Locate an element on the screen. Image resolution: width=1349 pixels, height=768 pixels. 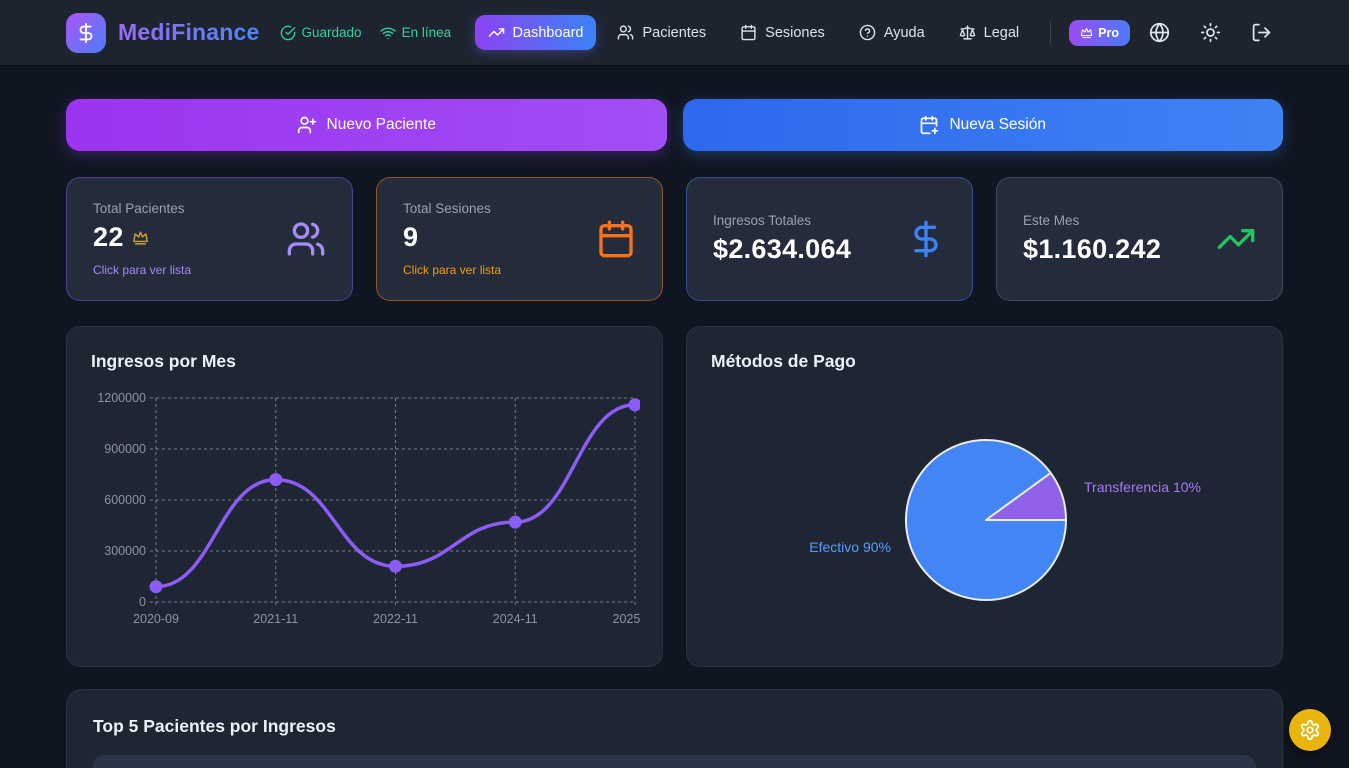
nav-label: Legal is located at coordinates (1001, 32).